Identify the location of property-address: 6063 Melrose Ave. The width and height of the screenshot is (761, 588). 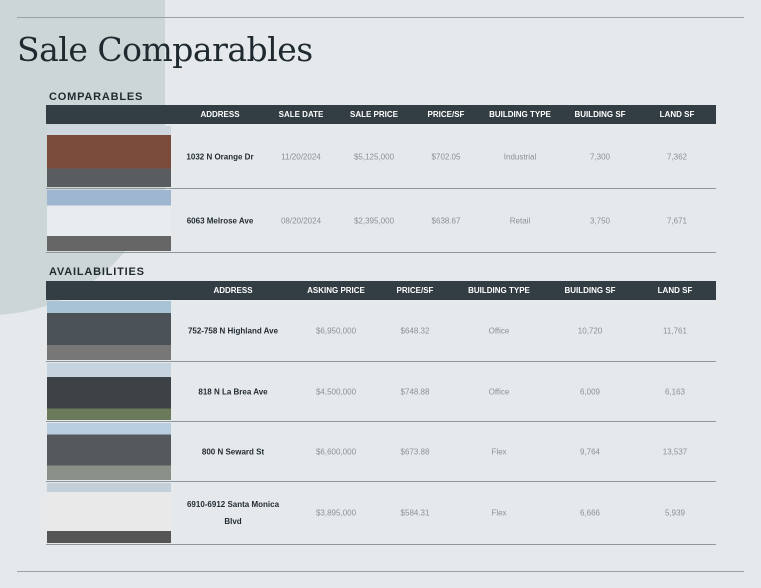
(220, 220).